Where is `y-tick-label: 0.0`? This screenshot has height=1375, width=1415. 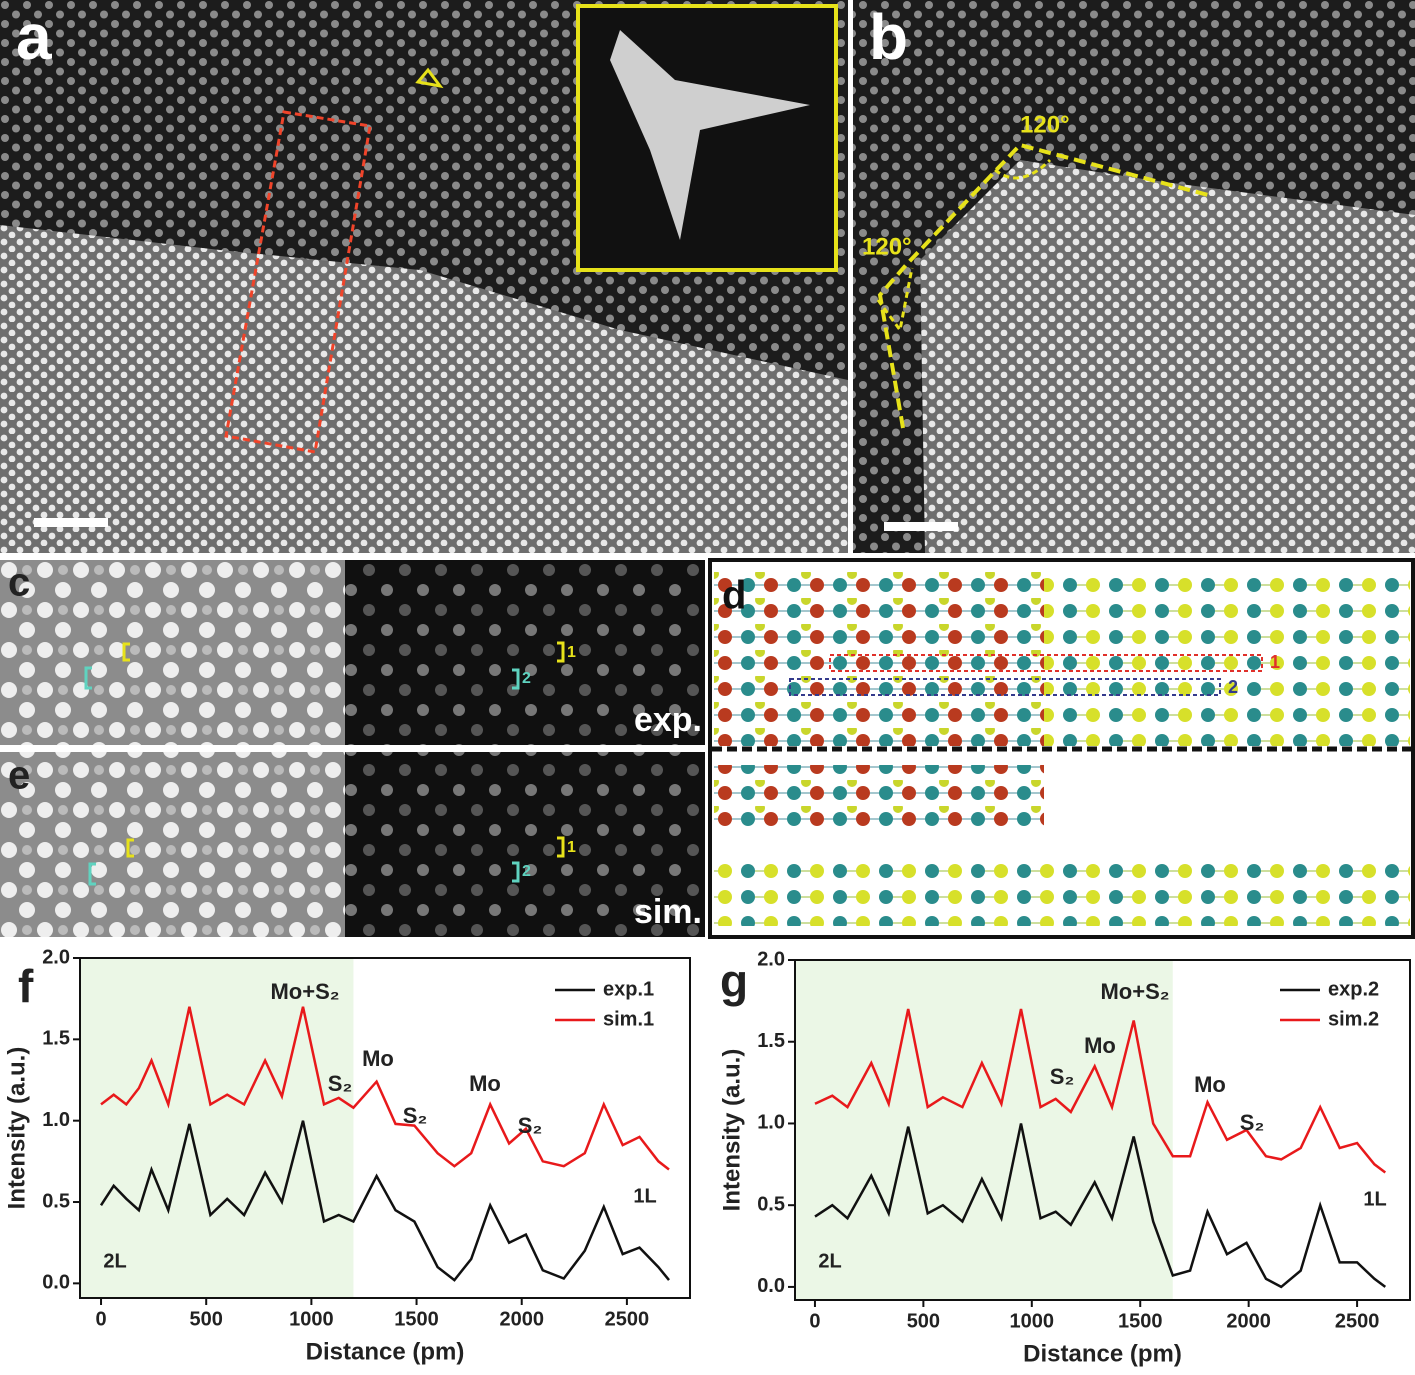
y-tick-label: 0.0 is located at coordinates (771, 1286).